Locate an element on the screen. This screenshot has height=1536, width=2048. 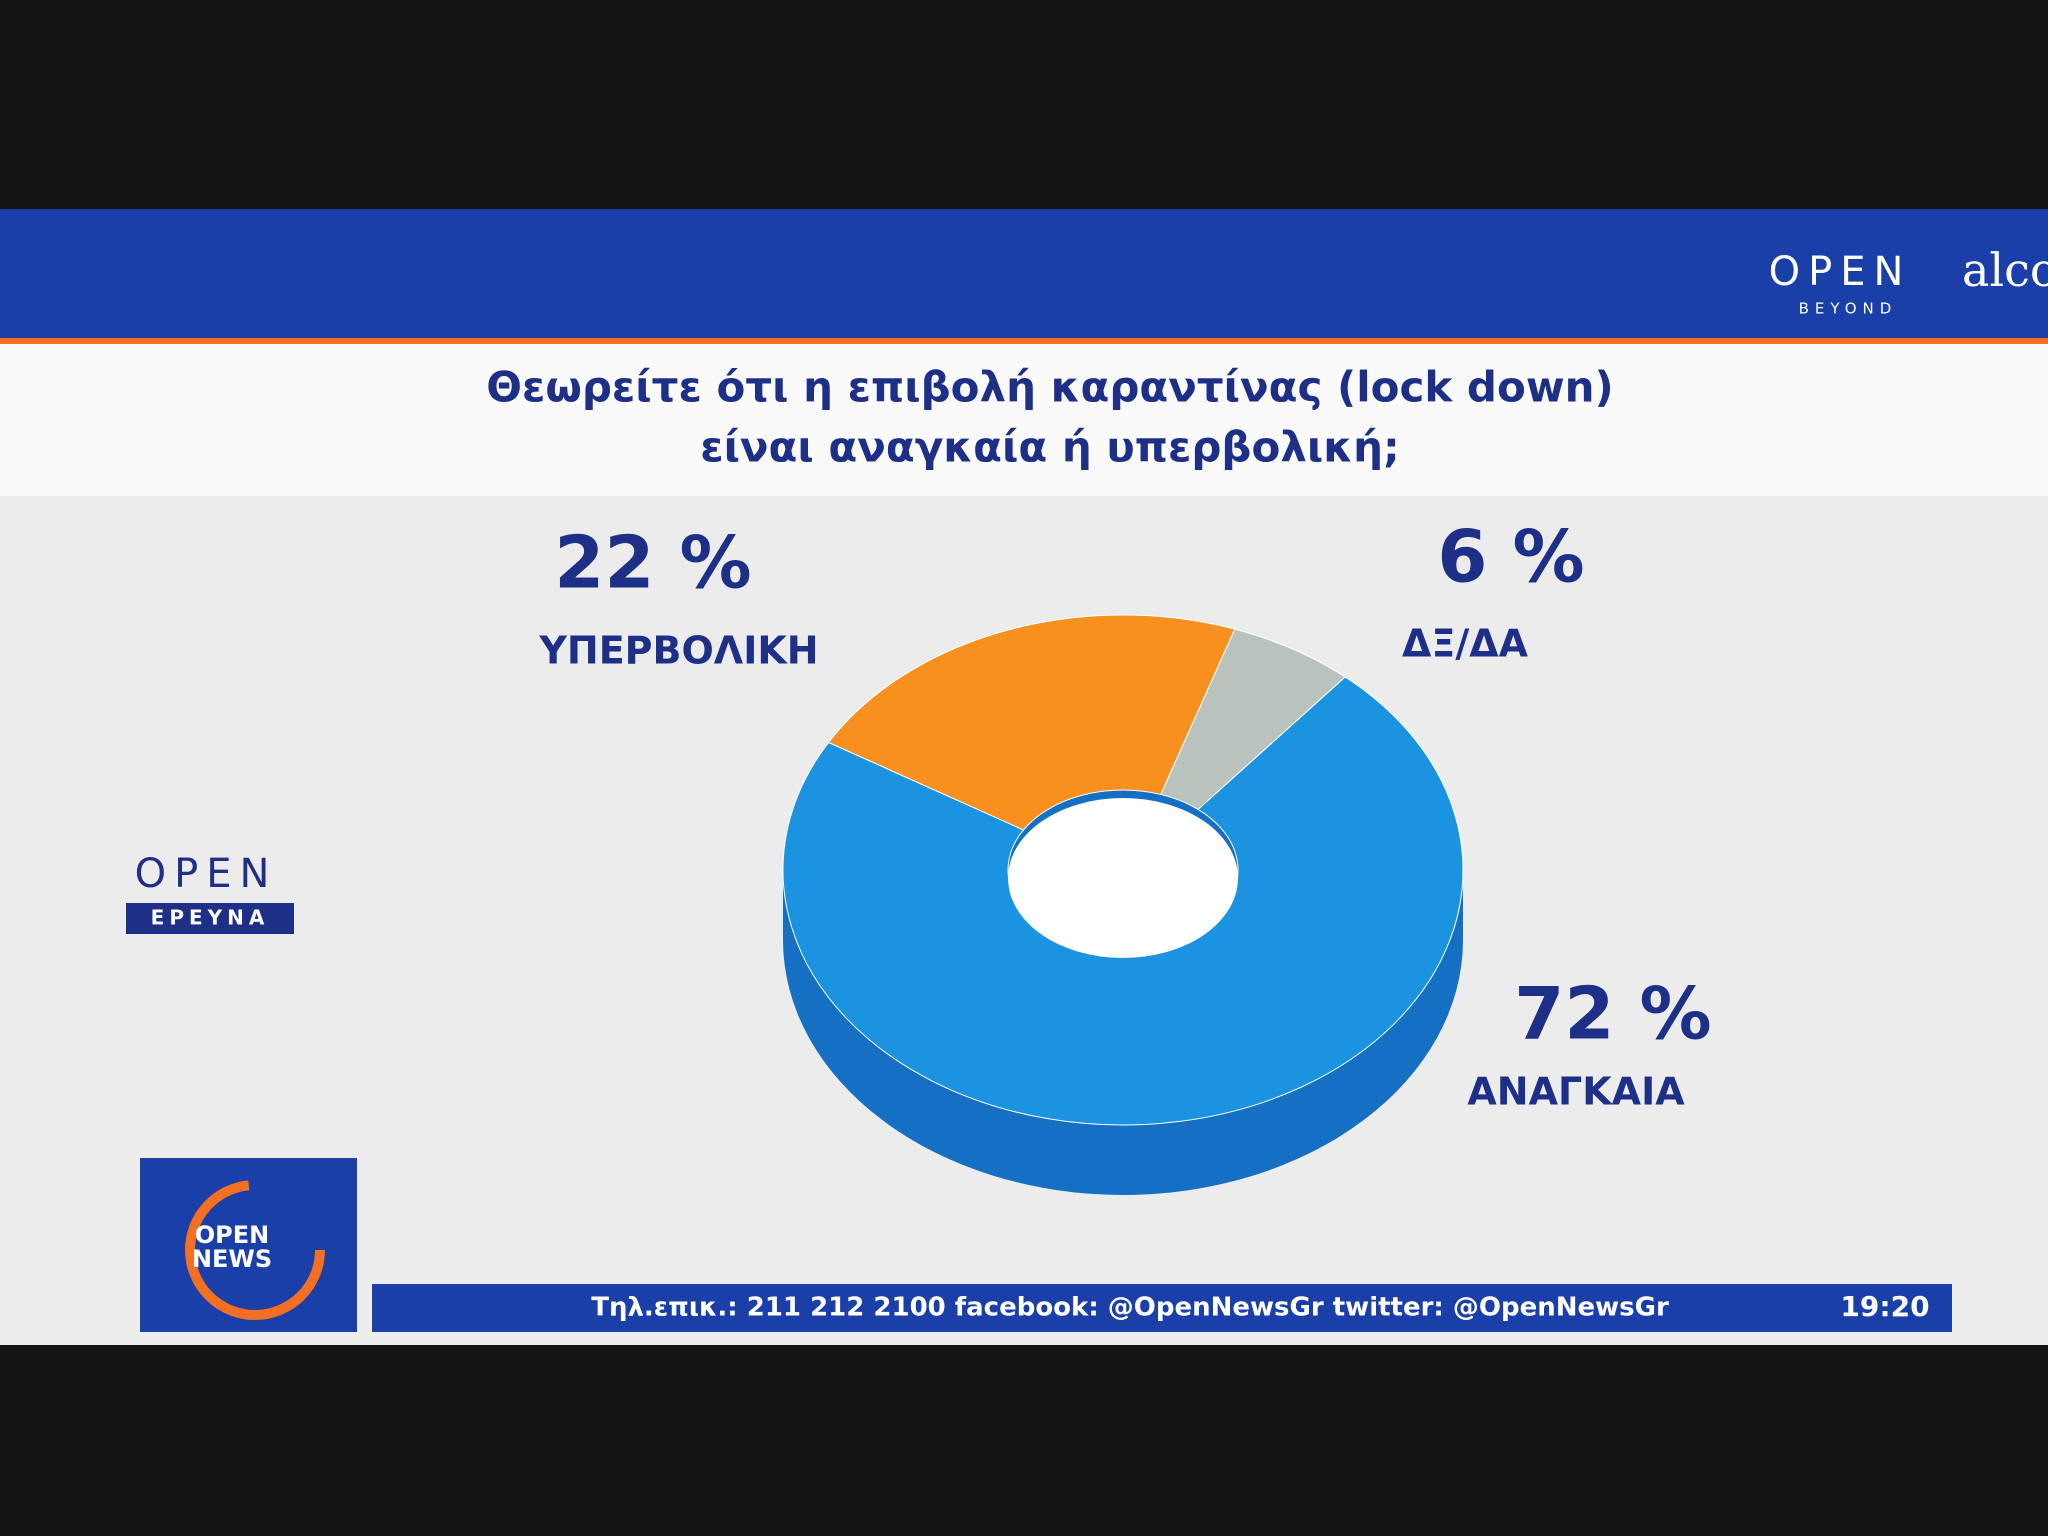
footer-bar is located at coordinates (1162, 1308).